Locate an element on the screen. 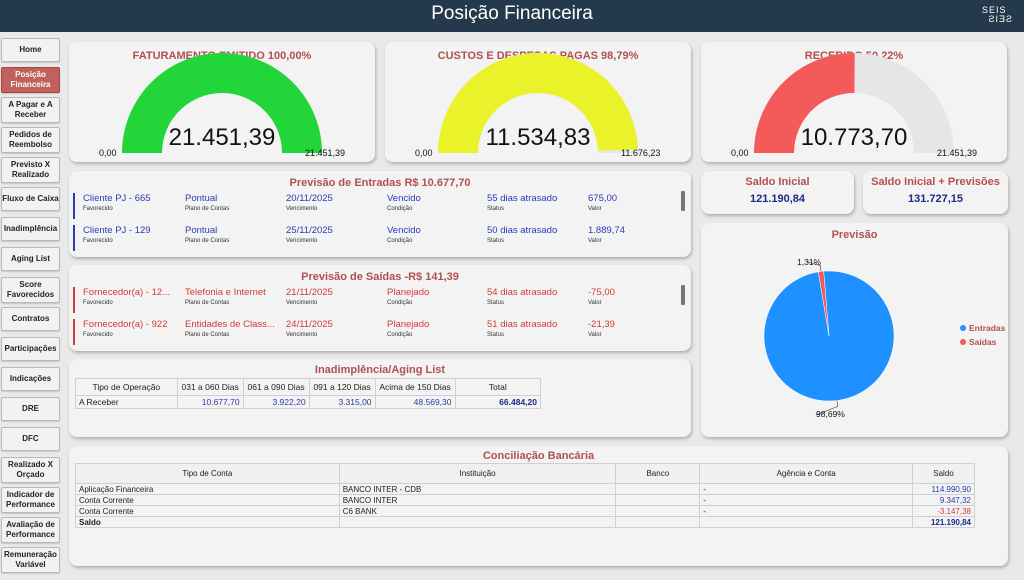 This screenshot has height=580, width=1024. forecast-cell-label: Status is located at coordinates (496, 335).